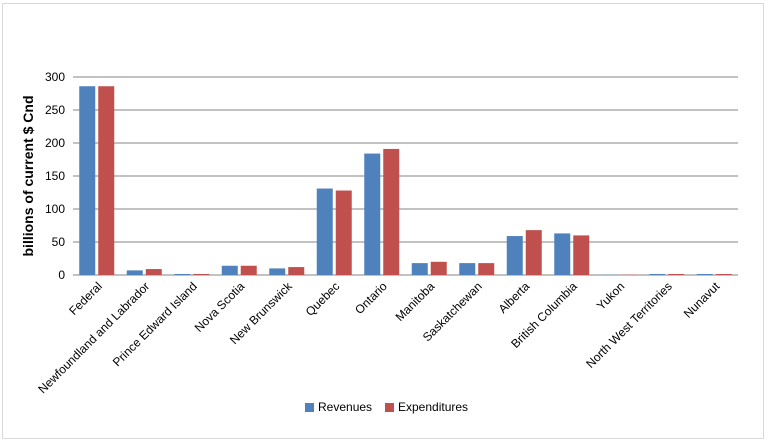 Image resolution: width=768 pixels, height=444 pixels. What do you see at coordinates (28, 175) in the screenshot?
I see `y-axis-label: billions of current $ Cnd` at bounding box center [28, 175].